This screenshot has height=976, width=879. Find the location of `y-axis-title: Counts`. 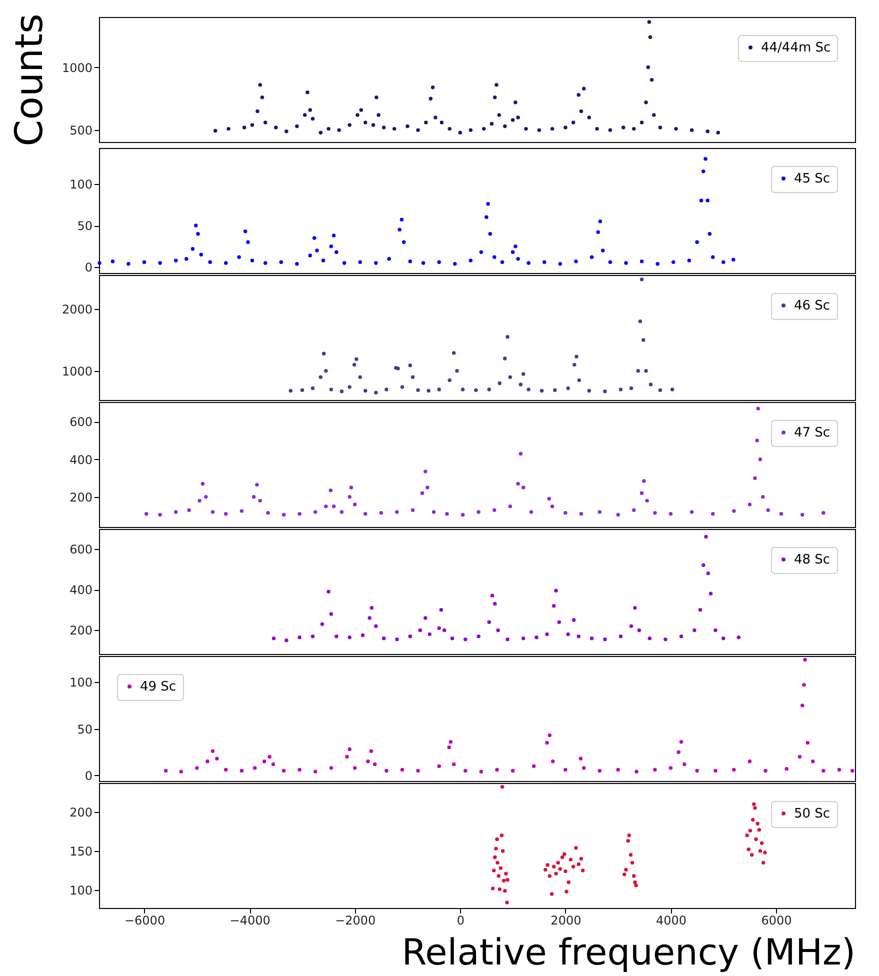

y-axis-title: Counts is located at coordinates (28, 80).